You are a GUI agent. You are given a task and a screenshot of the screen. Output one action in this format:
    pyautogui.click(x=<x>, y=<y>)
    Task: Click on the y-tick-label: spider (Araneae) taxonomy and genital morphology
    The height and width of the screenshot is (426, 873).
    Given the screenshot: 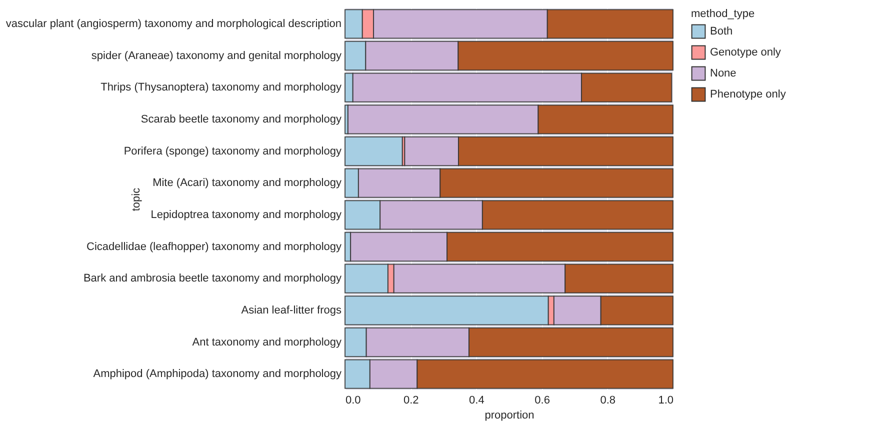 What is the action you would take?
    pyautogui.click(x=216, y=56)
    